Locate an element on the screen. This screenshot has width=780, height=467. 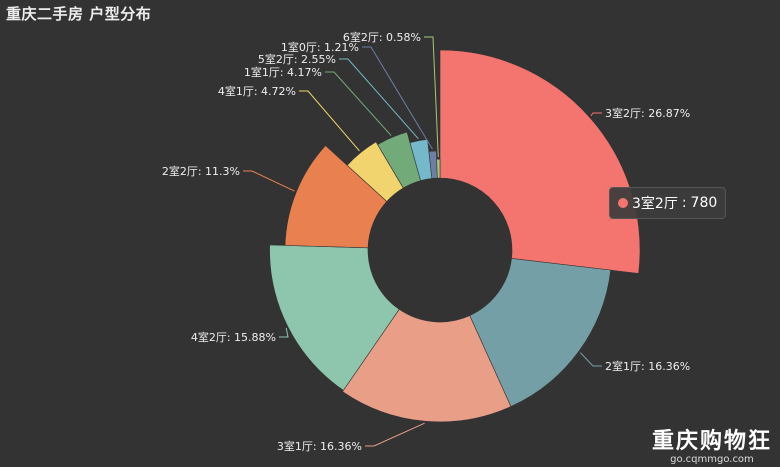
tooltip-name: 3室2厅 is located at coordinates (655, 204).